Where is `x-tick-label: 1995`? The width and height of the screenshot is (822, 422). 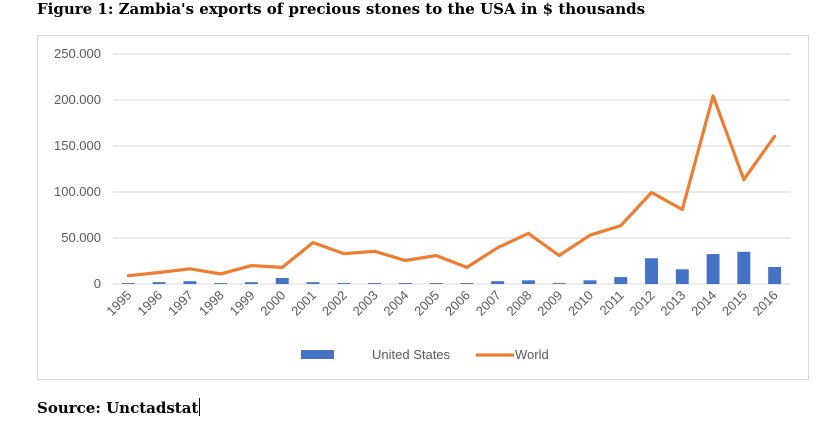 x-tick-label: 1995 is located at coordinates (118, 303).